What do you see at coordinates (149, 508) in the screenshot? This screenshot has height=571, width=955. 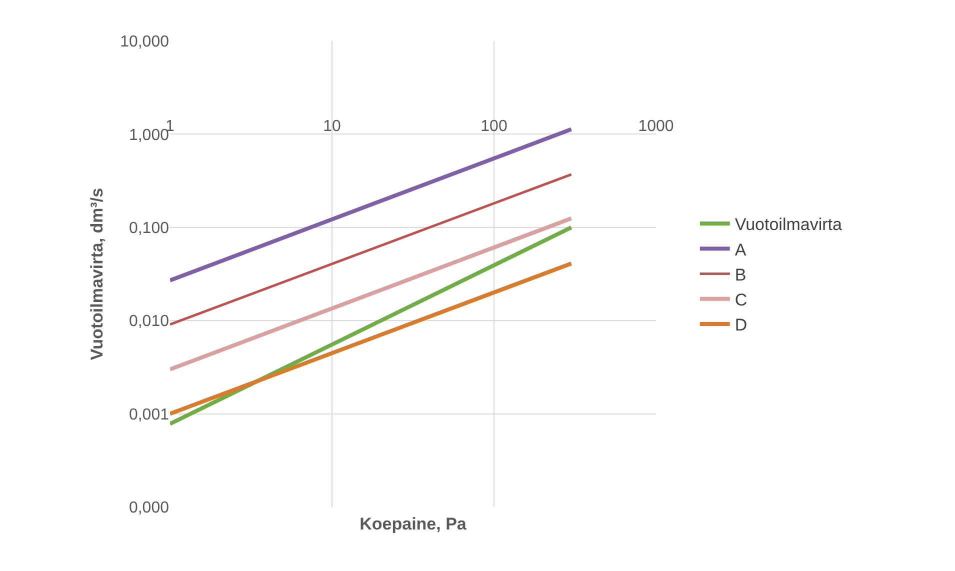 I see `y-tick-label: 0,000` at bounding box center [149, 508].